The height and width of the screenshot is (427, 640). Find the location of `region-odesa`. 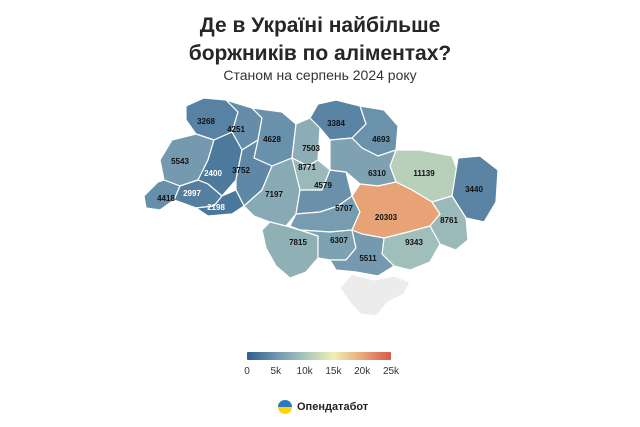

region-odesa is located at coordinates (290, 250).